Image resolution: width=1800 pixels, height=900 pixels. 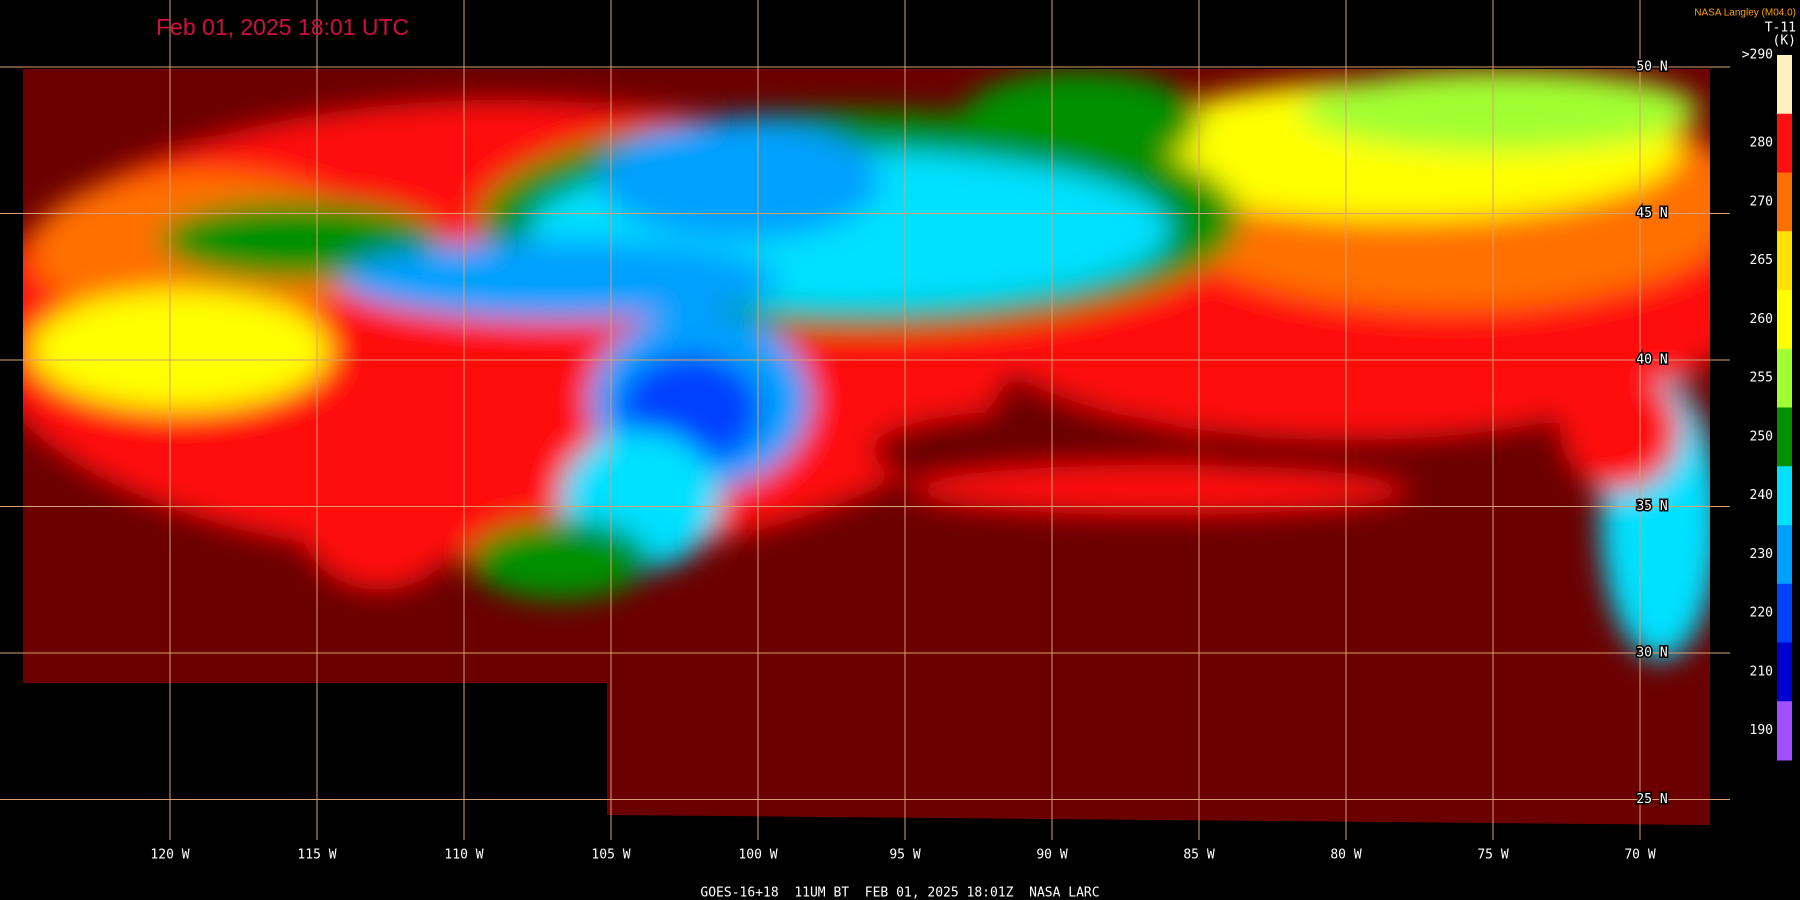 I want to click on credit: NASA Langley (M04.0), so click(x=1745, y=13).